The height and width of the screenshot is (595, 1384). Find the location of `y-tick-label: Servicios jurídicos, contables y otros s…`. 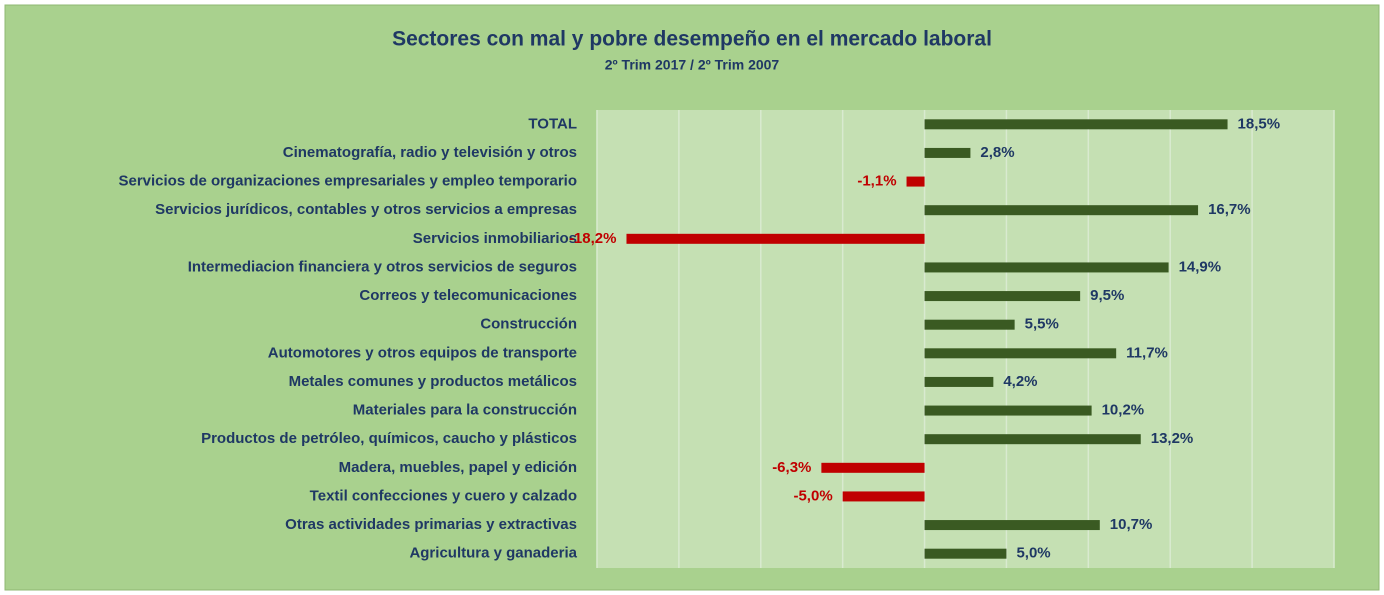

y-tick-label: Servicios jurídicos, contables y otros s… is located at coordinates (366, 209).